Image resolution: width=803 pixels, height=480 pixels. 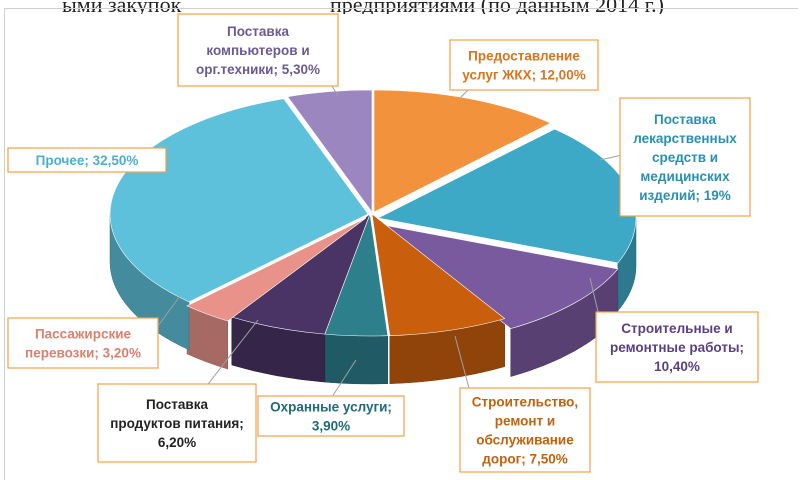 What do you see at coordinates (525, 421) in the screenshot?
I see `data-label-4-line-2: ремонт и` at bounding box center [525, 421].